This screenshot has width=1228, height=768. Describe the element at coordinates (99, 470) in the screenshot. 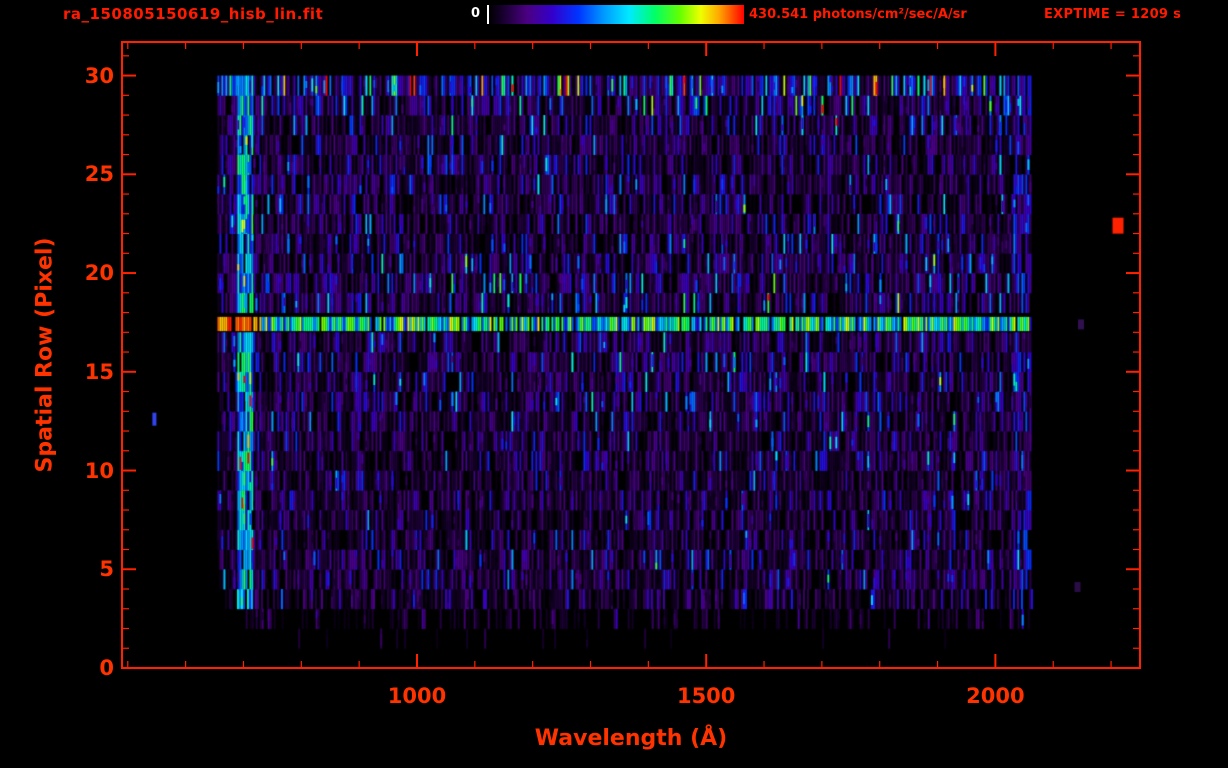

I see `y-tick-label: 10` at that location.